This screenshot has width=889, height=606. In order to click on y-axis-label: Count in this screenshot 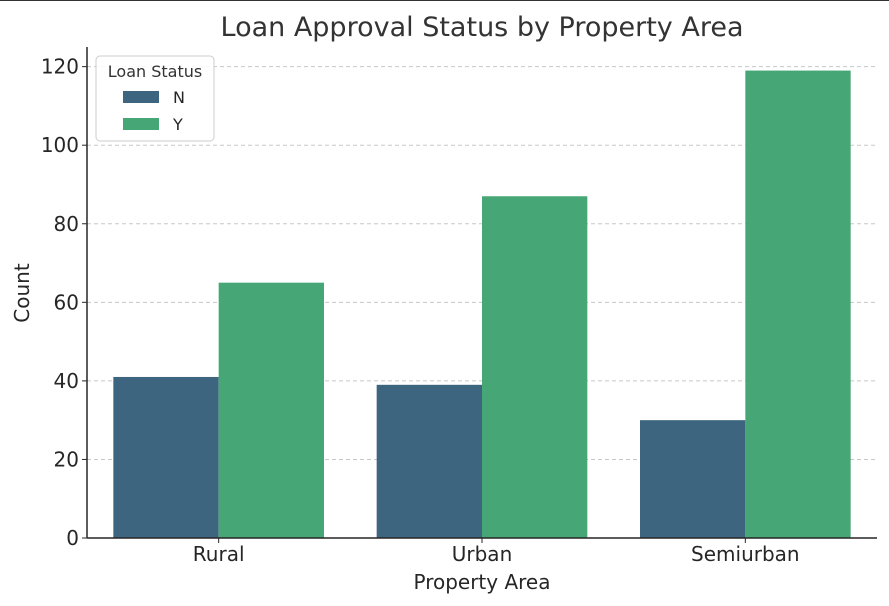, I will do `click(22, 293)`.